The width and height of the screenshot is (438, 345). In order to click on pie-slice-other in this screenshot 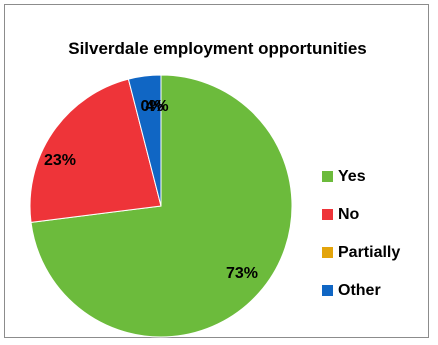, I will do `click(144, 140)`.